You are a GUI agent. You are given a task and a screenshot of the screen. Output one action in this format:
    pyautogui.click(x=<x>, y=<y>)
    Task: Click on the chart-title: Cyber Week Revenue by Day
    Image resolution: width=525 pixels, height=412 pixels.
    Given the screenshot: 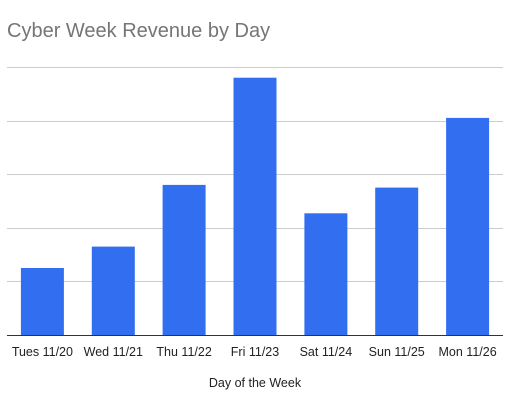 What is the action you would take?
    pyautogui.click(x=139, y=31)
    